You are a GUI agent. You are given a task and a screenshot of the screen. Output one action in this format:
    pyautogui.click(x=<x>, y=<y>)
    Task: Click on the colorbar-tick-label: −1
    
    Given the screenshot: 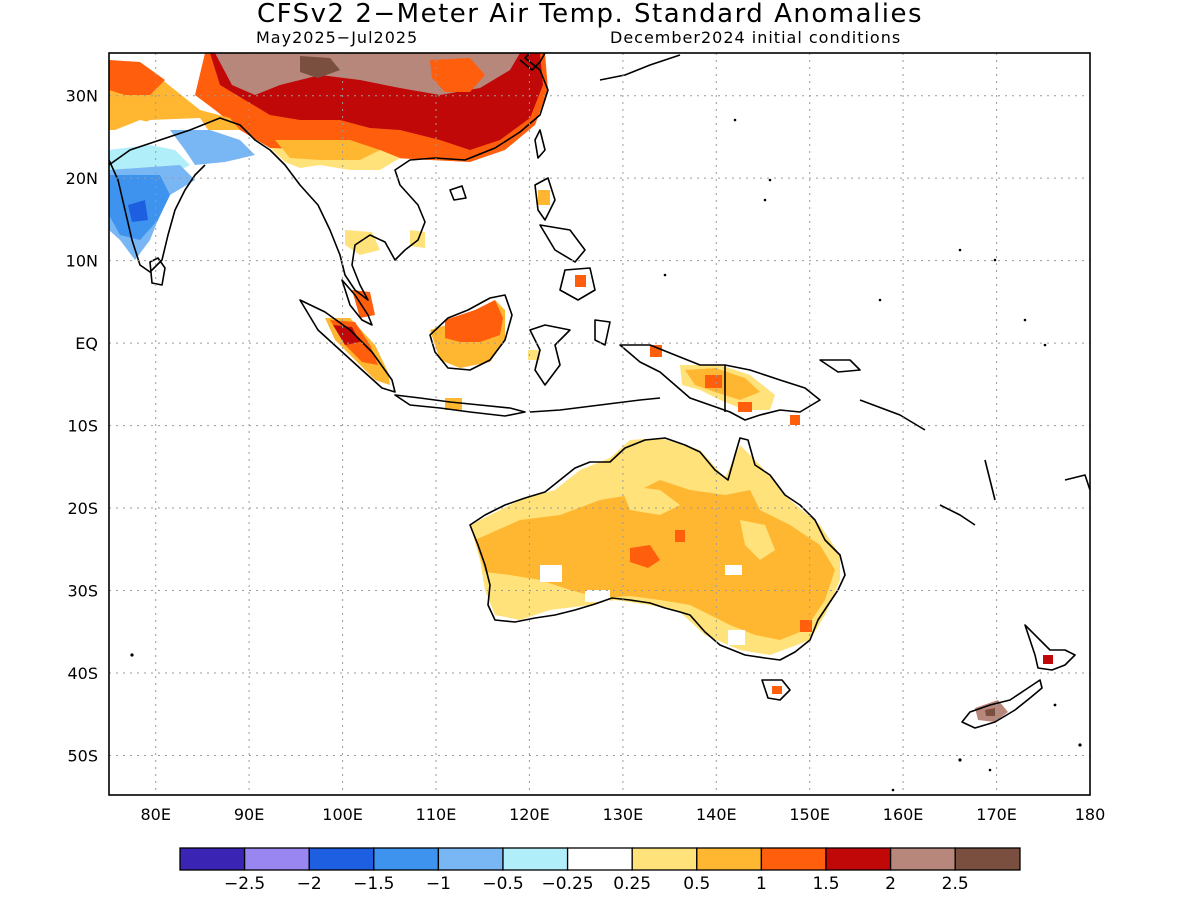 What is the action you would take?
    pyautogui.click(x=438, y=884)
    